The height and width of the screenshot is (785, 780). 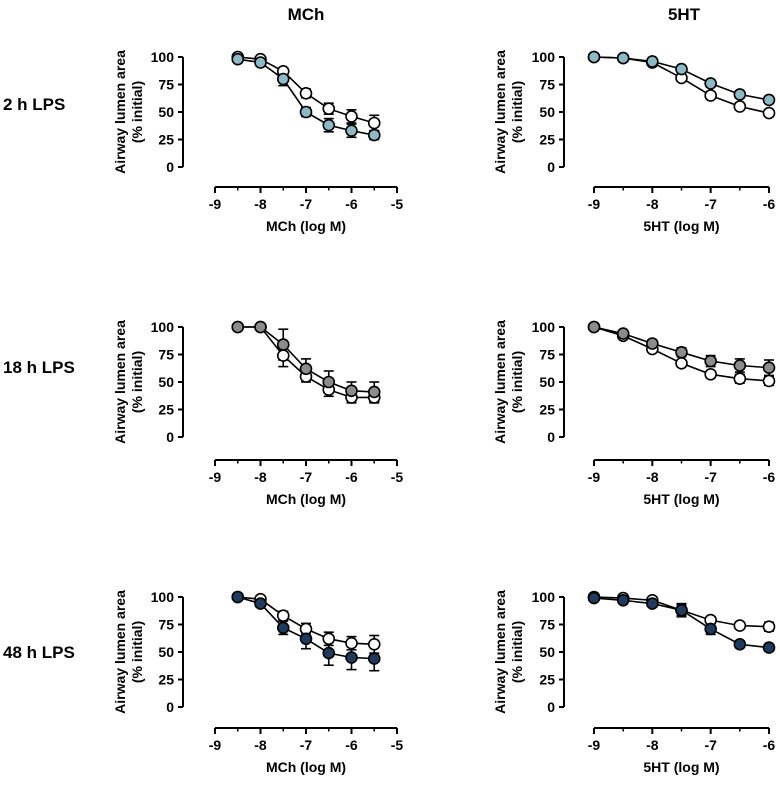 What do you see at coordinates (39, 367) in the screenshot?
I see `row-label-18h: 18 h LPS` at bounding box center [39, 367].